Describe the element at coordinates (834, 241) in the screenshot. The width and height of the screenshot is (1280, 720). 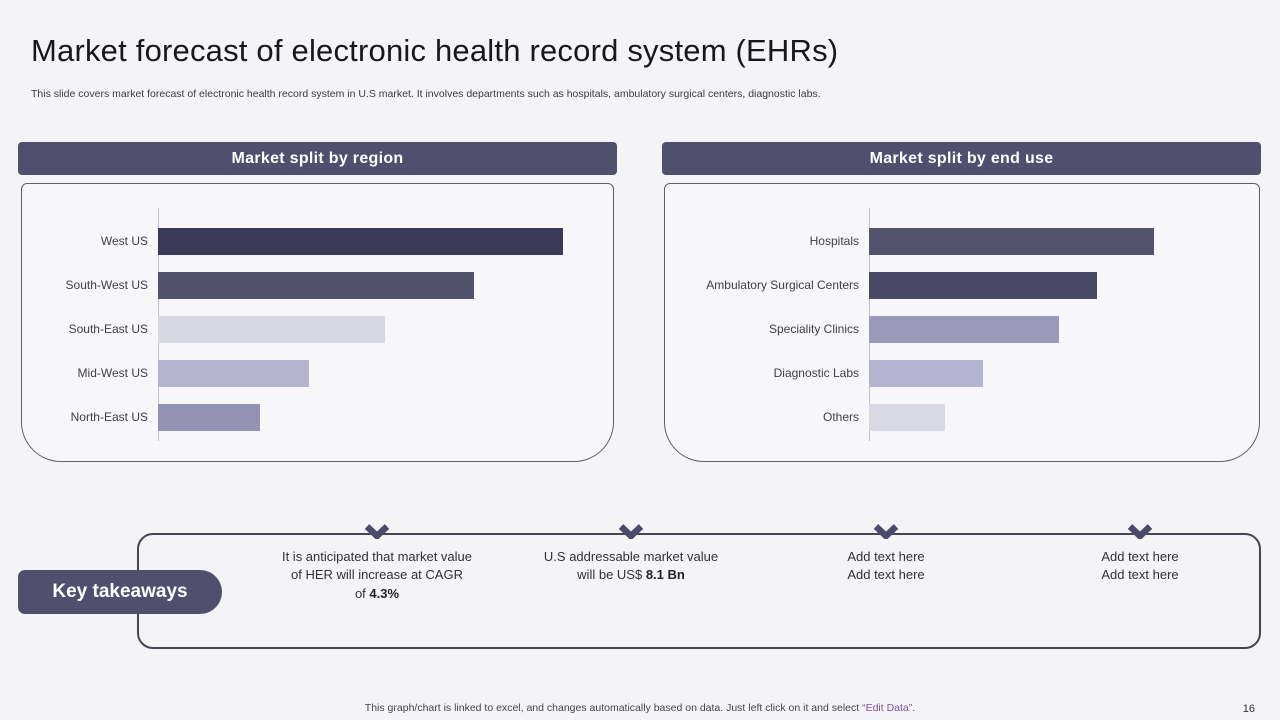
I see `category-label: Hospitals` at that location.